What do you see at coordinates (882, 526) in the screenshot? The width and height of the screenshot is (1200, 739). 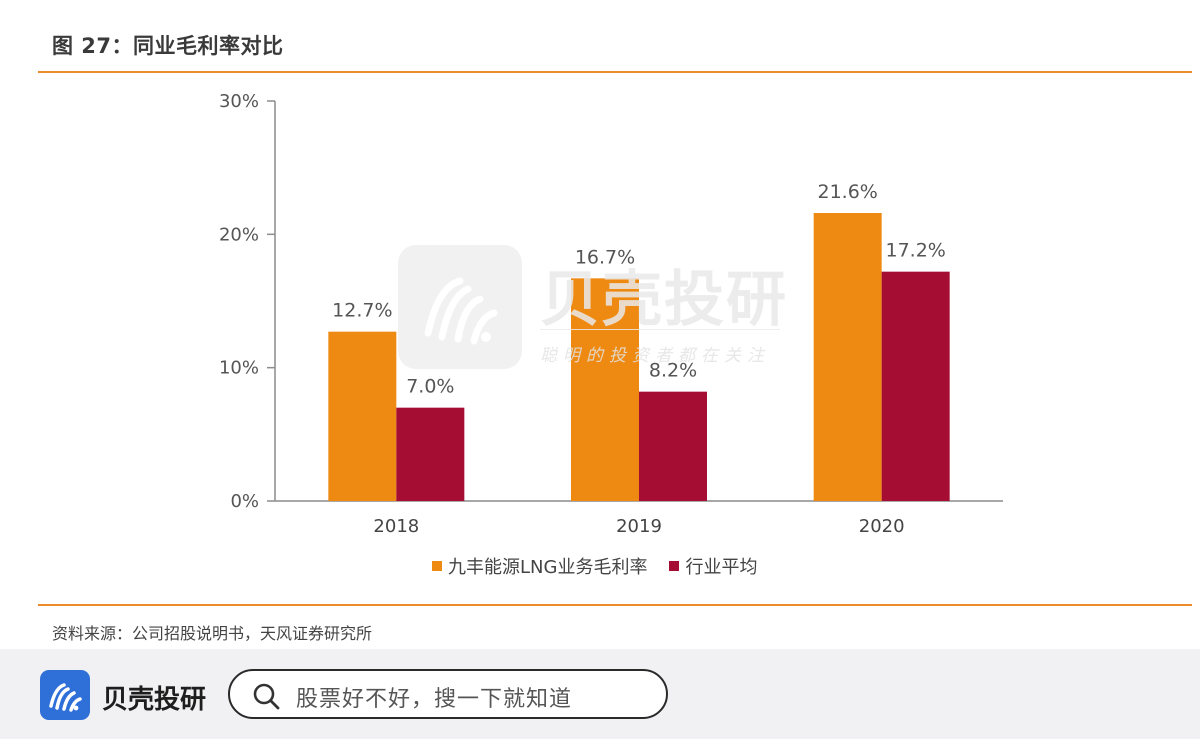 I see `x-tick-label: 2020` at bounding box center [882, 526].